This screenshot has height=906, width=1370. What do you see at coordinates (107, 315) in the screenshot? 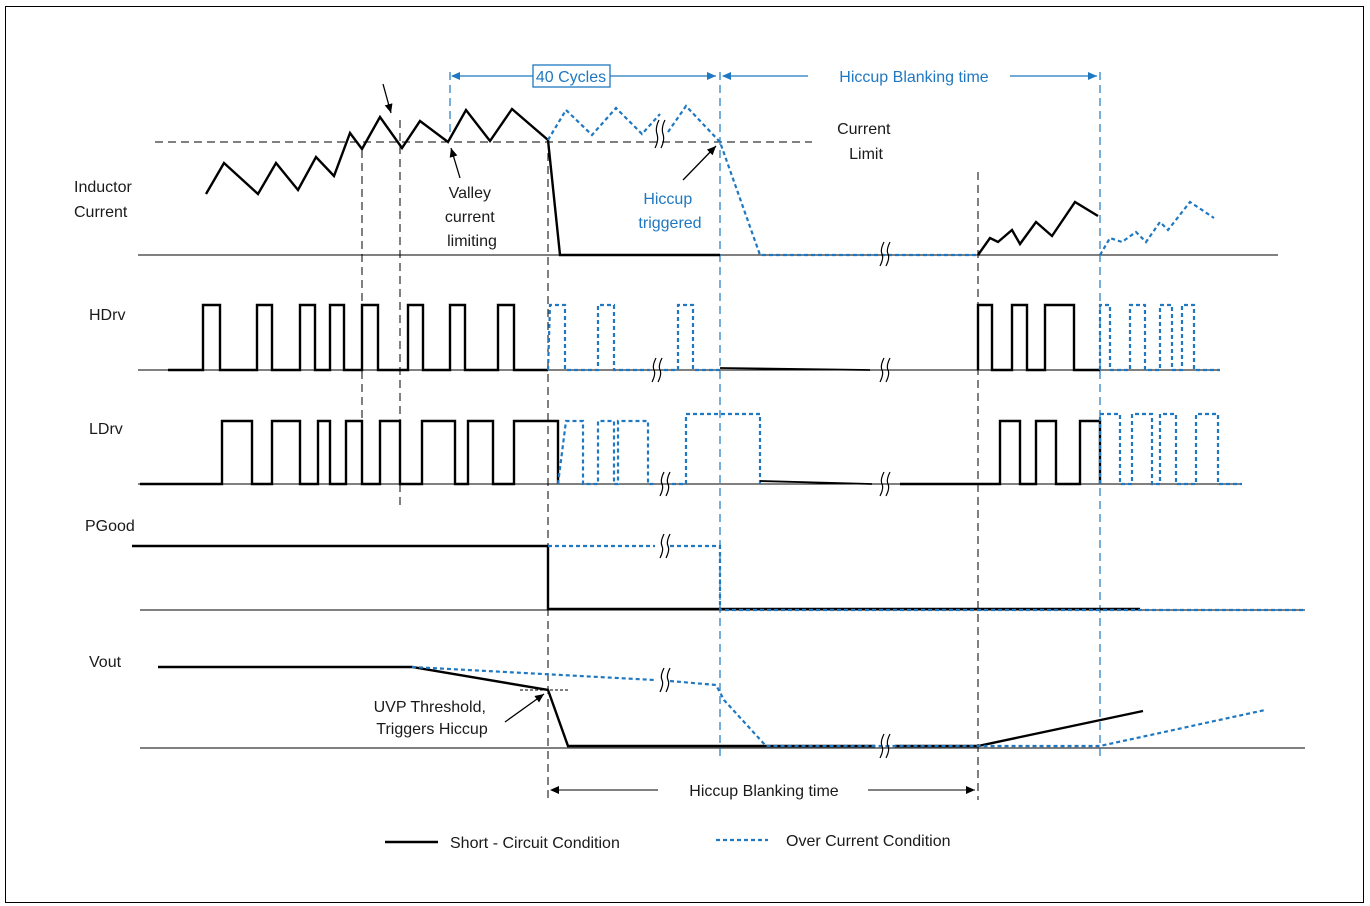
I see `label-hdrv: HDrv` at bounding box center [107, 315].